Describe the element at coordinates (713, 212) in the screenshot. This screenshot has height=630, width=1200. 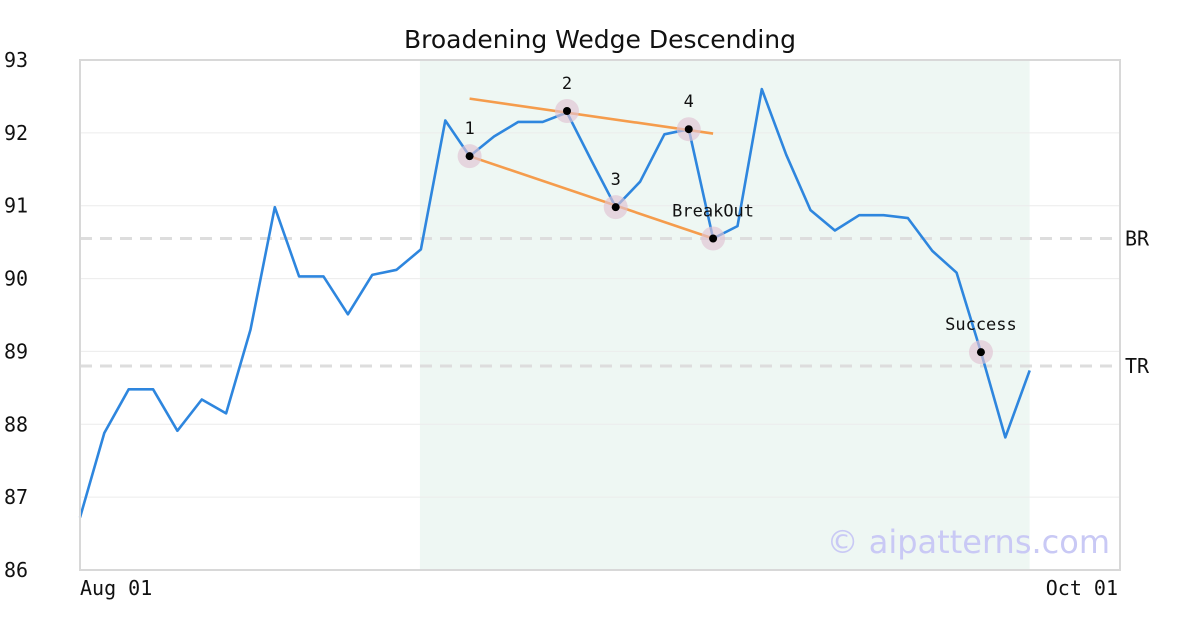
I see `pattern-point-label: BreakOut` at that location.